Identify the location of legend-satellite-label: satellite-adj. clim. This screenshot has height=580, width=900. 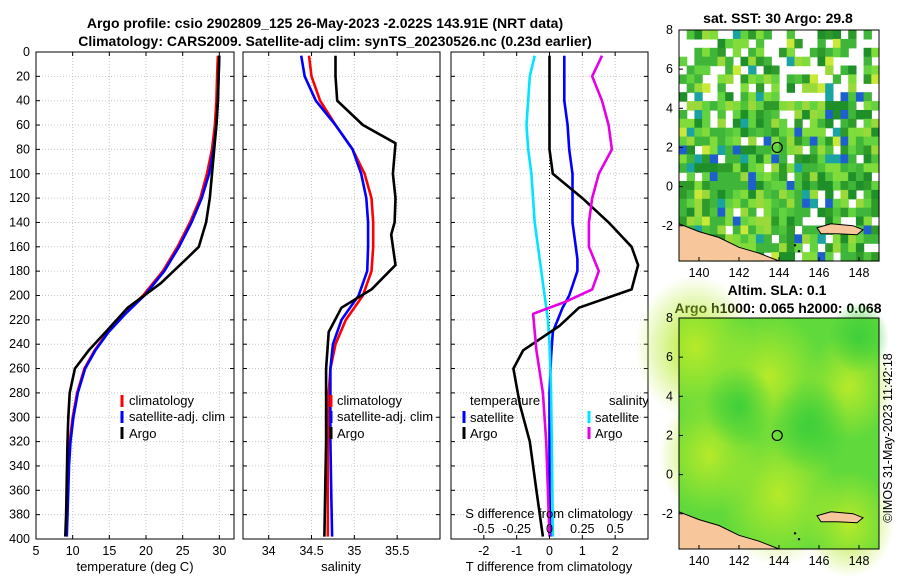
(177, 416).